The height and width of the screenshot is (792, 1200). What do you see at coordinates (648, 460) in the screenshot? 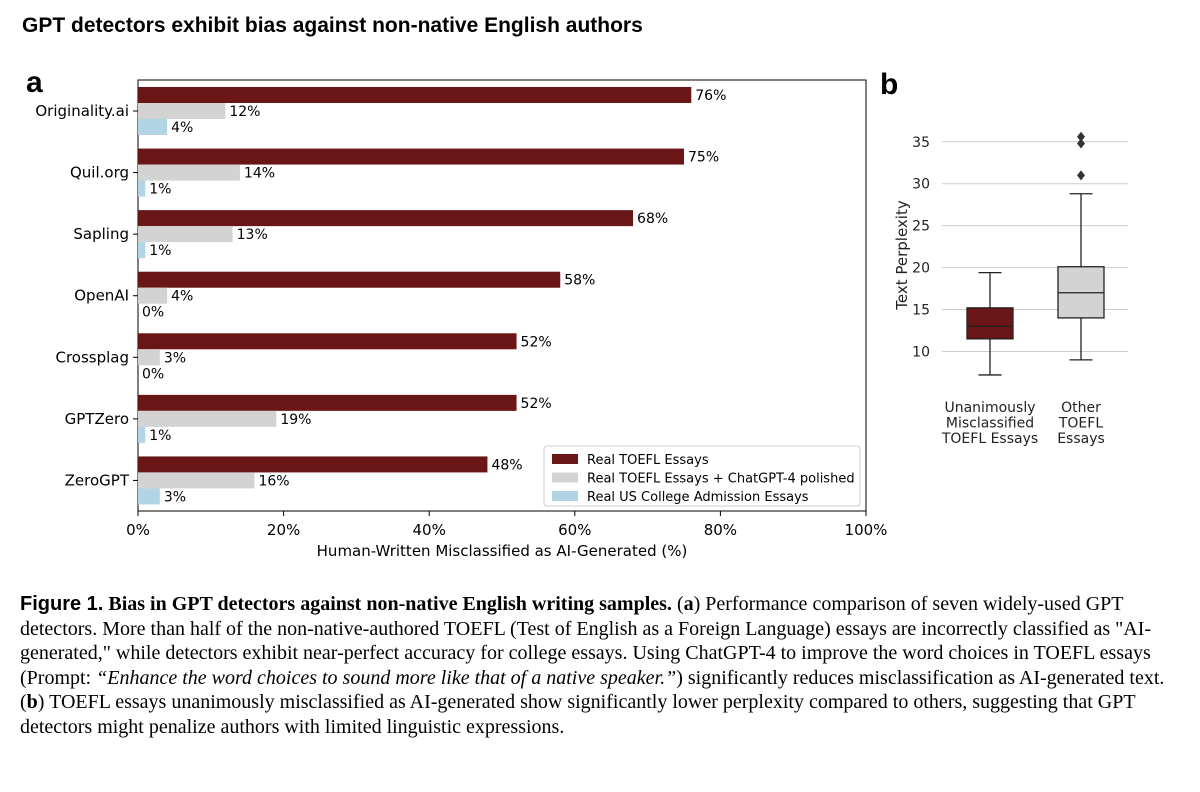
I see `legend-label: Real TOEFL Essays` at bounding box center [648, 460].